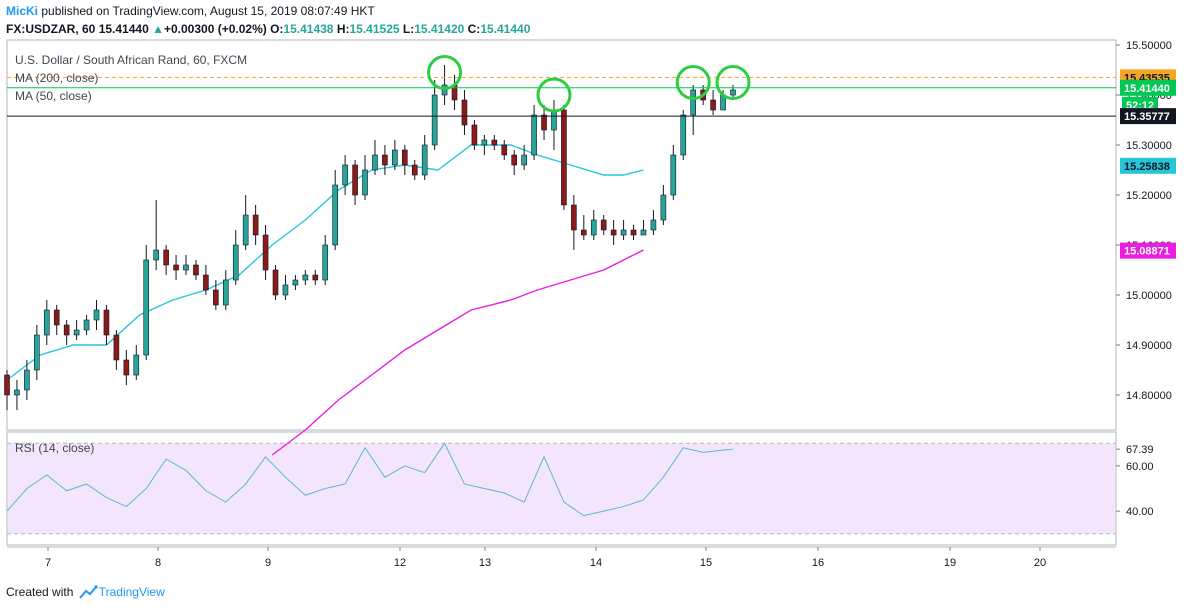 The height and width of the screenshot is (611, 1187). What do you see at coordinates (374, 29) in the screenshot?
I see `high-value: 15.41525` at bounding box center [374, 29].